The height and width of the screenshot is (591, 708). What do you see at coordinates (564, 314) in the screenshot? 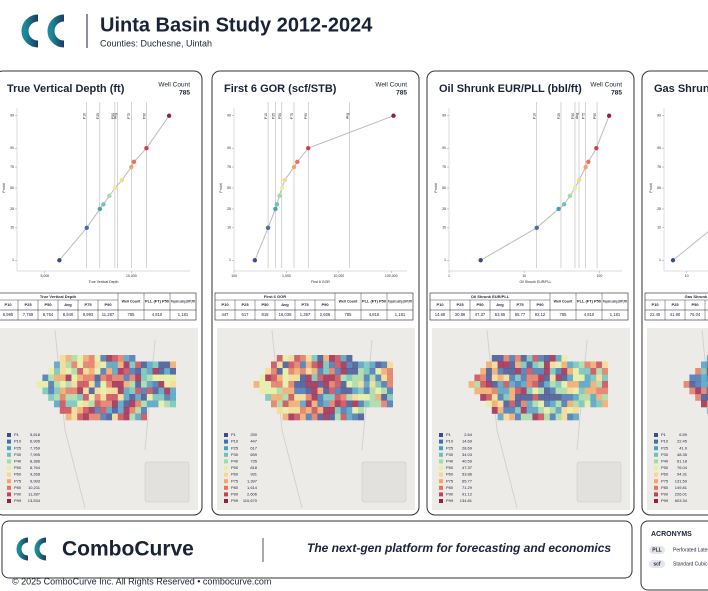
I see `table-cell: 785` at bounding box center [564, 314].